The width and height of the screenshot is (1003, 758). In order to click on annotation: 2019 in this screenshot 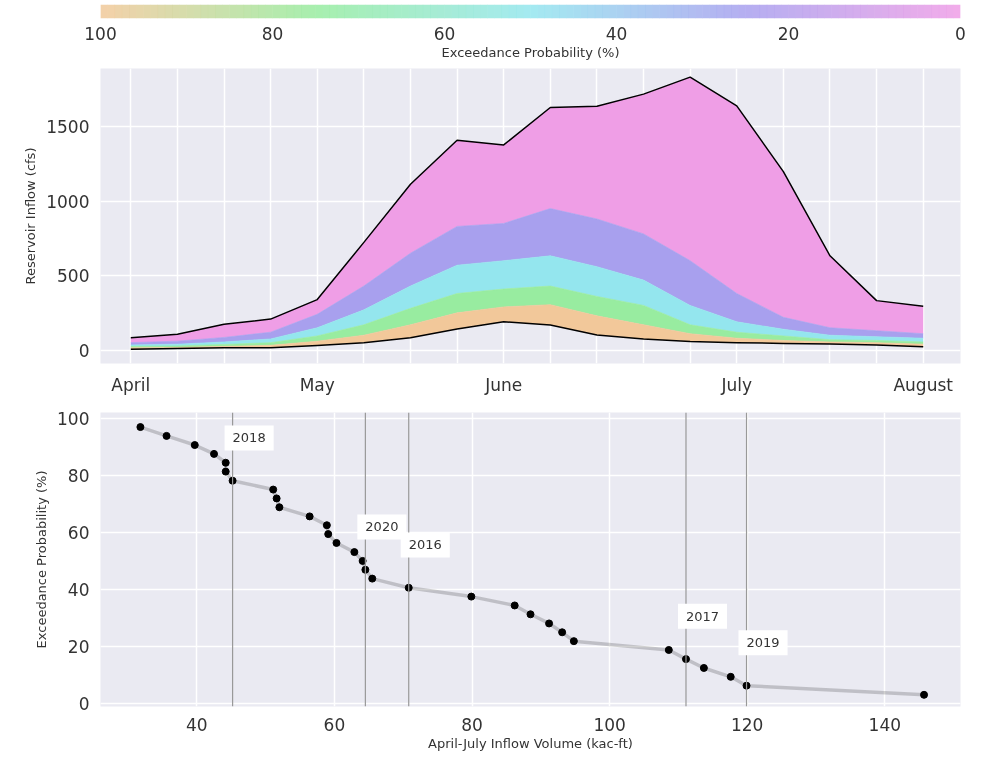, I will do `click(763, 643)`.